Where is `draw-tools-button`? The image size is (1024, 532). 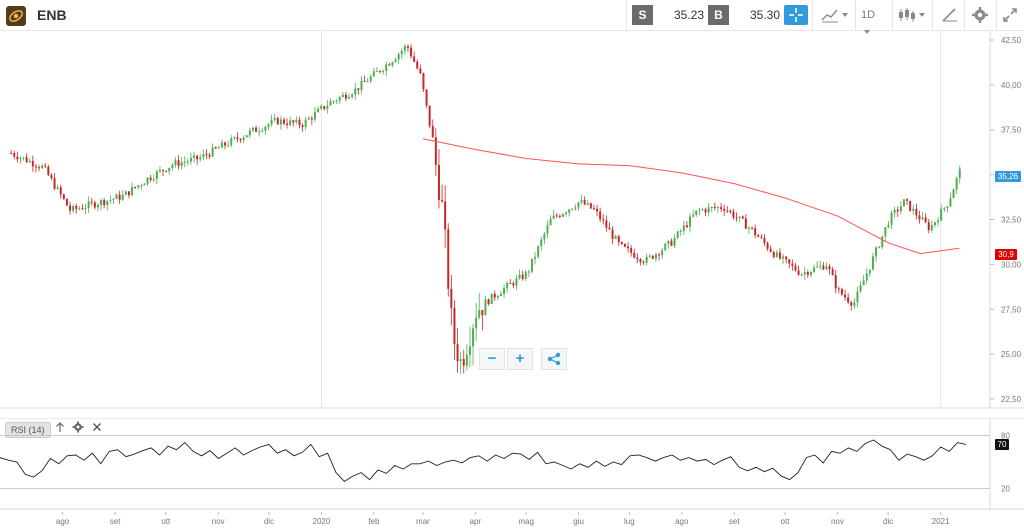 draw-tools-button is located at coordinates (950, 15).